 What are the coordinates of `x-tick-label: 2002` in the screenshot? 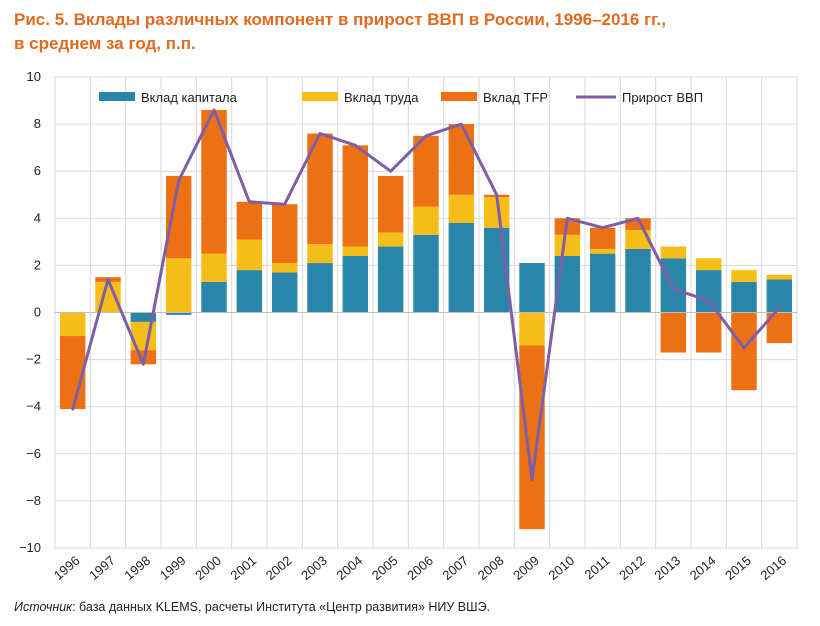 It's located at (279, 568).